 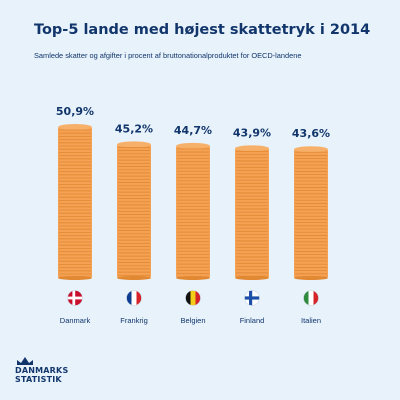 I want to click on data-label: 43,6%, so click(x=311, y=133).